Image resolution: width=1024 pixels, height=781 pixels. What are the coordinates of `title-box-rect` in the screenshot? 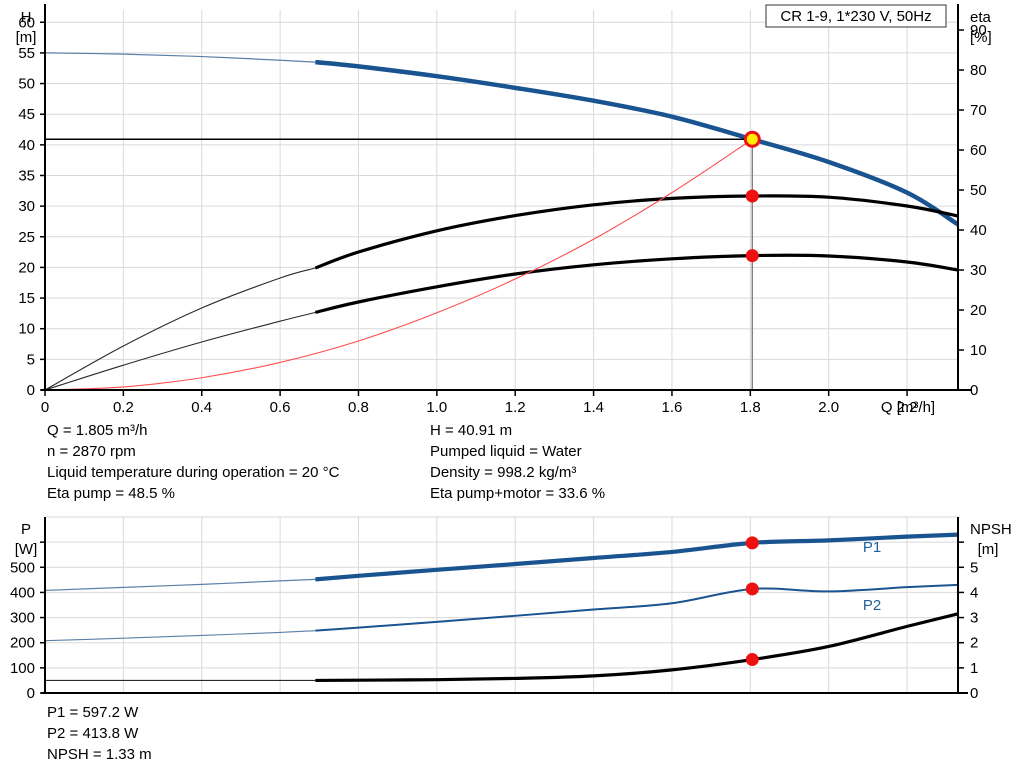 It's located at (856, 16).